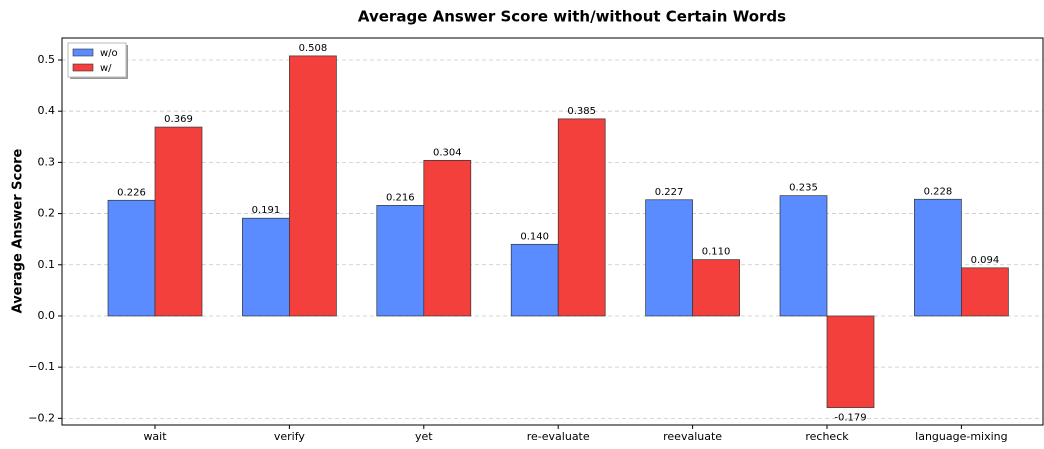  What do you see at coordinates (106, 68) in the screenshot?
I see `legend-label: w/` at bounding box center [106, 68].